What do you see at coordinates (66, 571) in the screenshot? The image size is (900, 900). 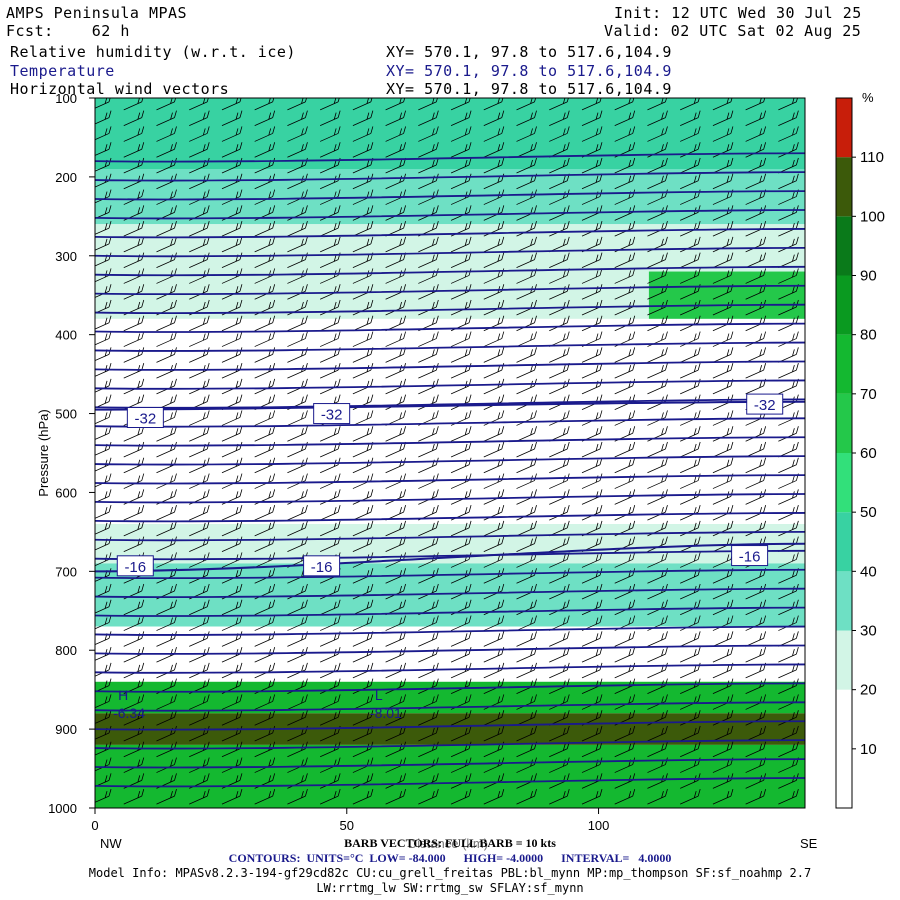 I see `y-tick-label: 700` at bounding box center [66, 571].